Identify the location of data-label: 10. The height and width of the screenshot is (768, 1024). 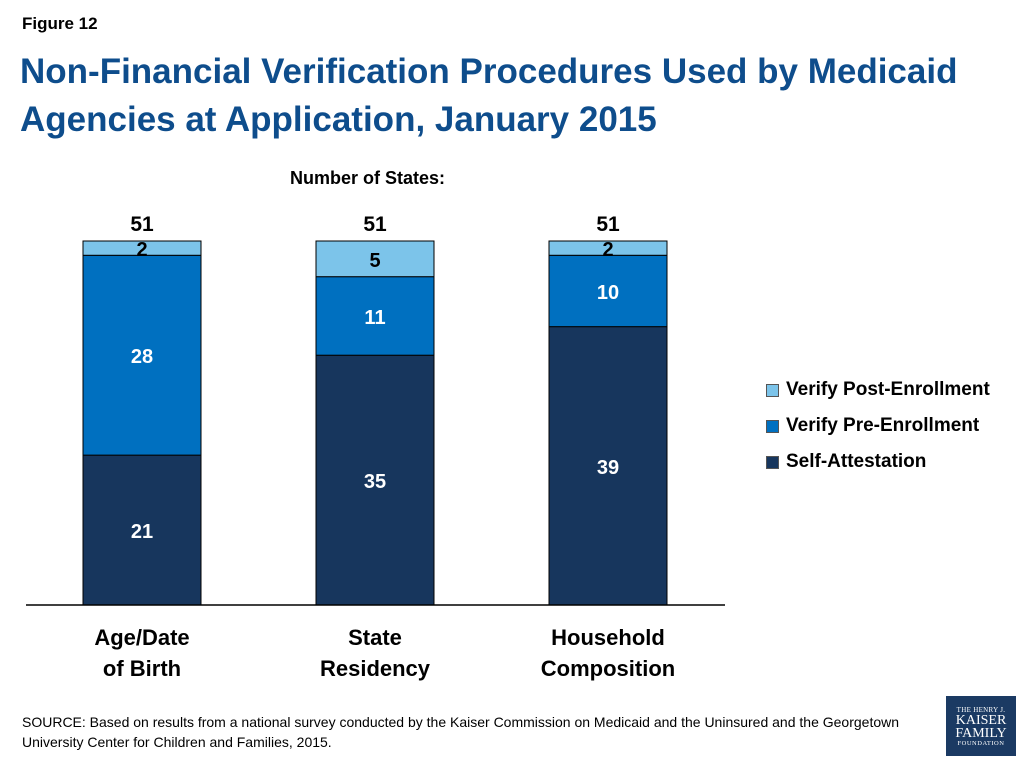
(608, 293).